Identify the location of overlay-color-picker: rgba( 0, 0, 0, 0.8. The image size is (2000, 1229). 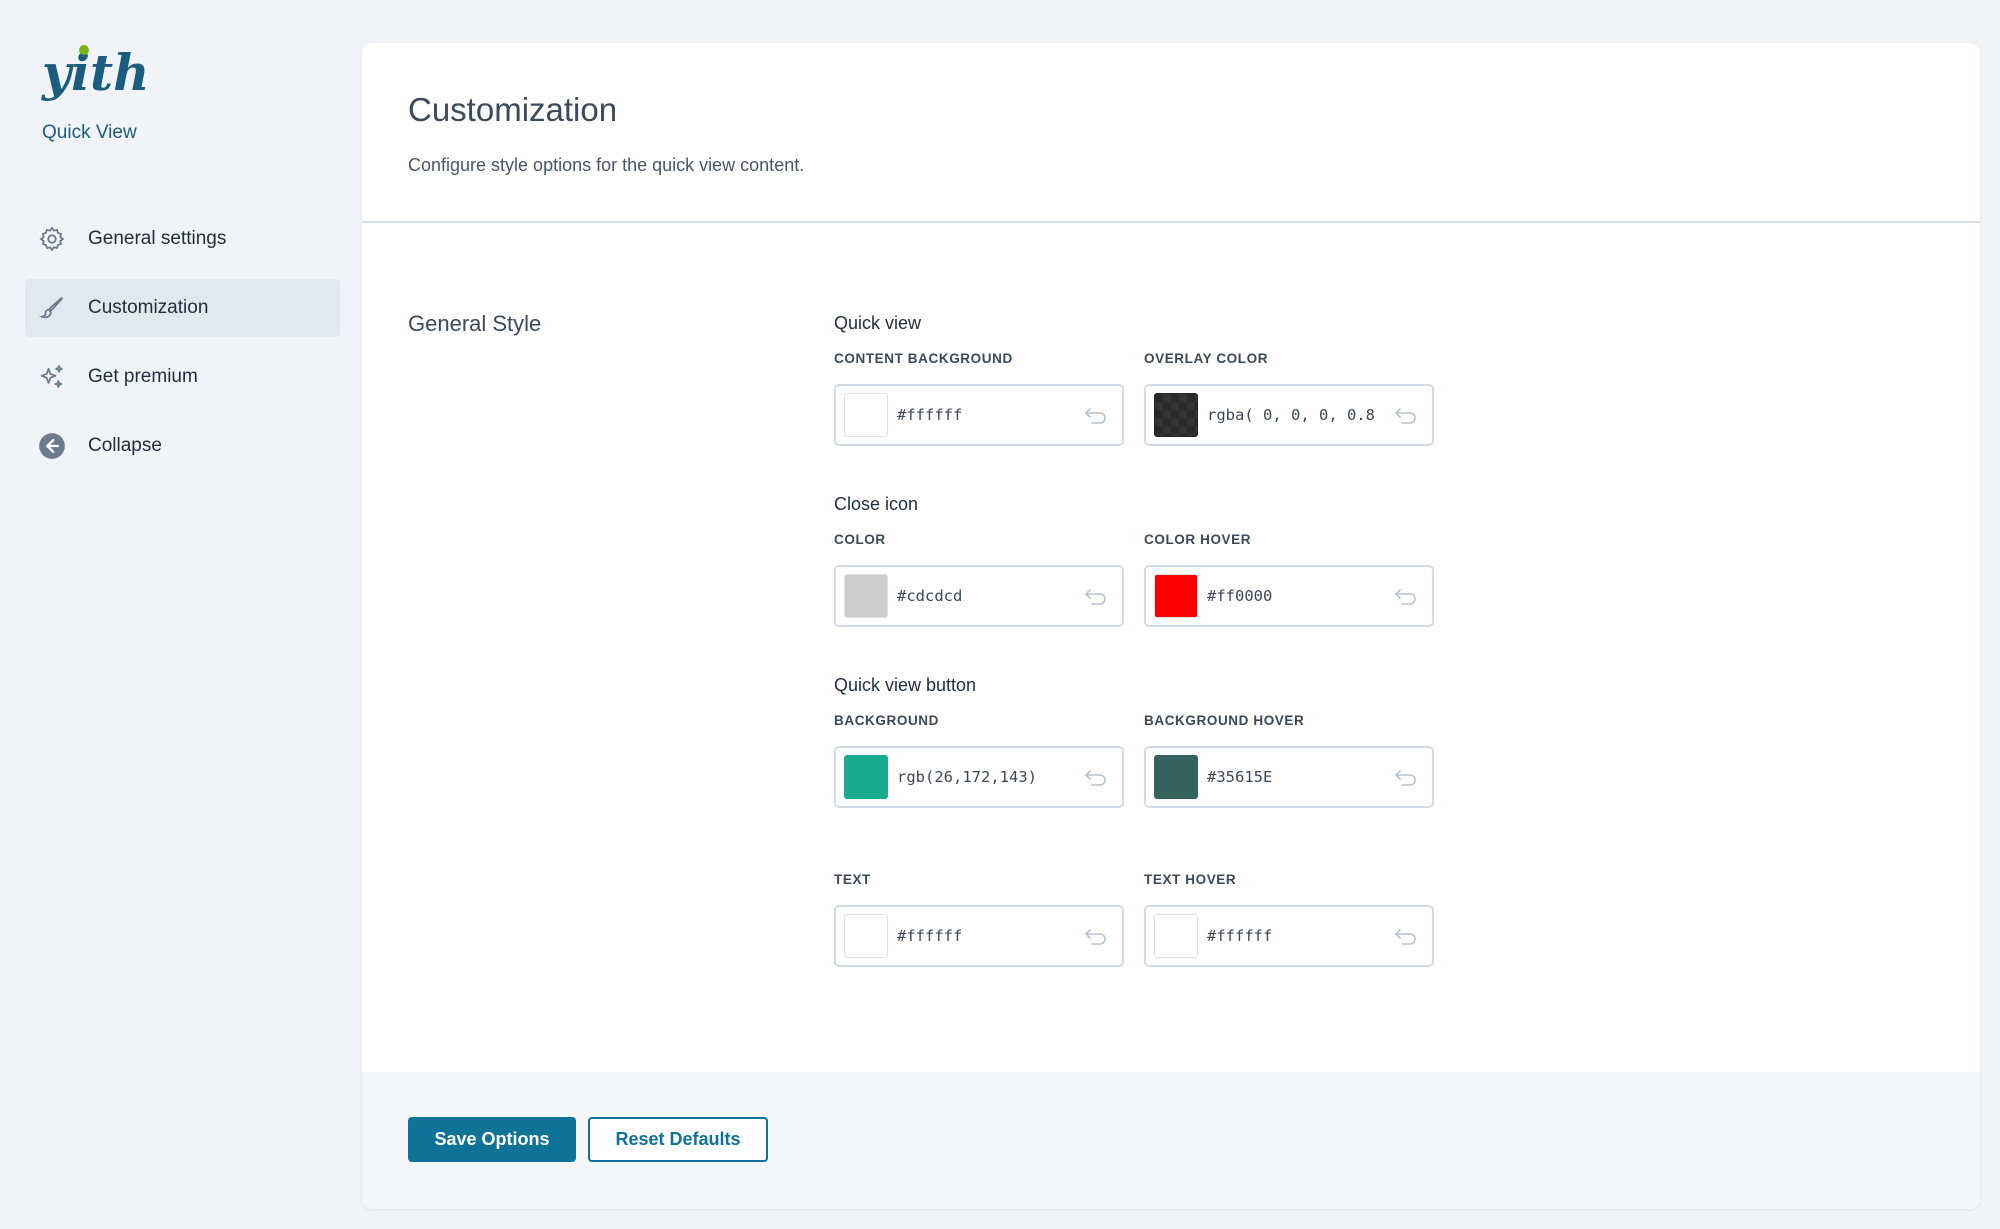
(1289, 415).